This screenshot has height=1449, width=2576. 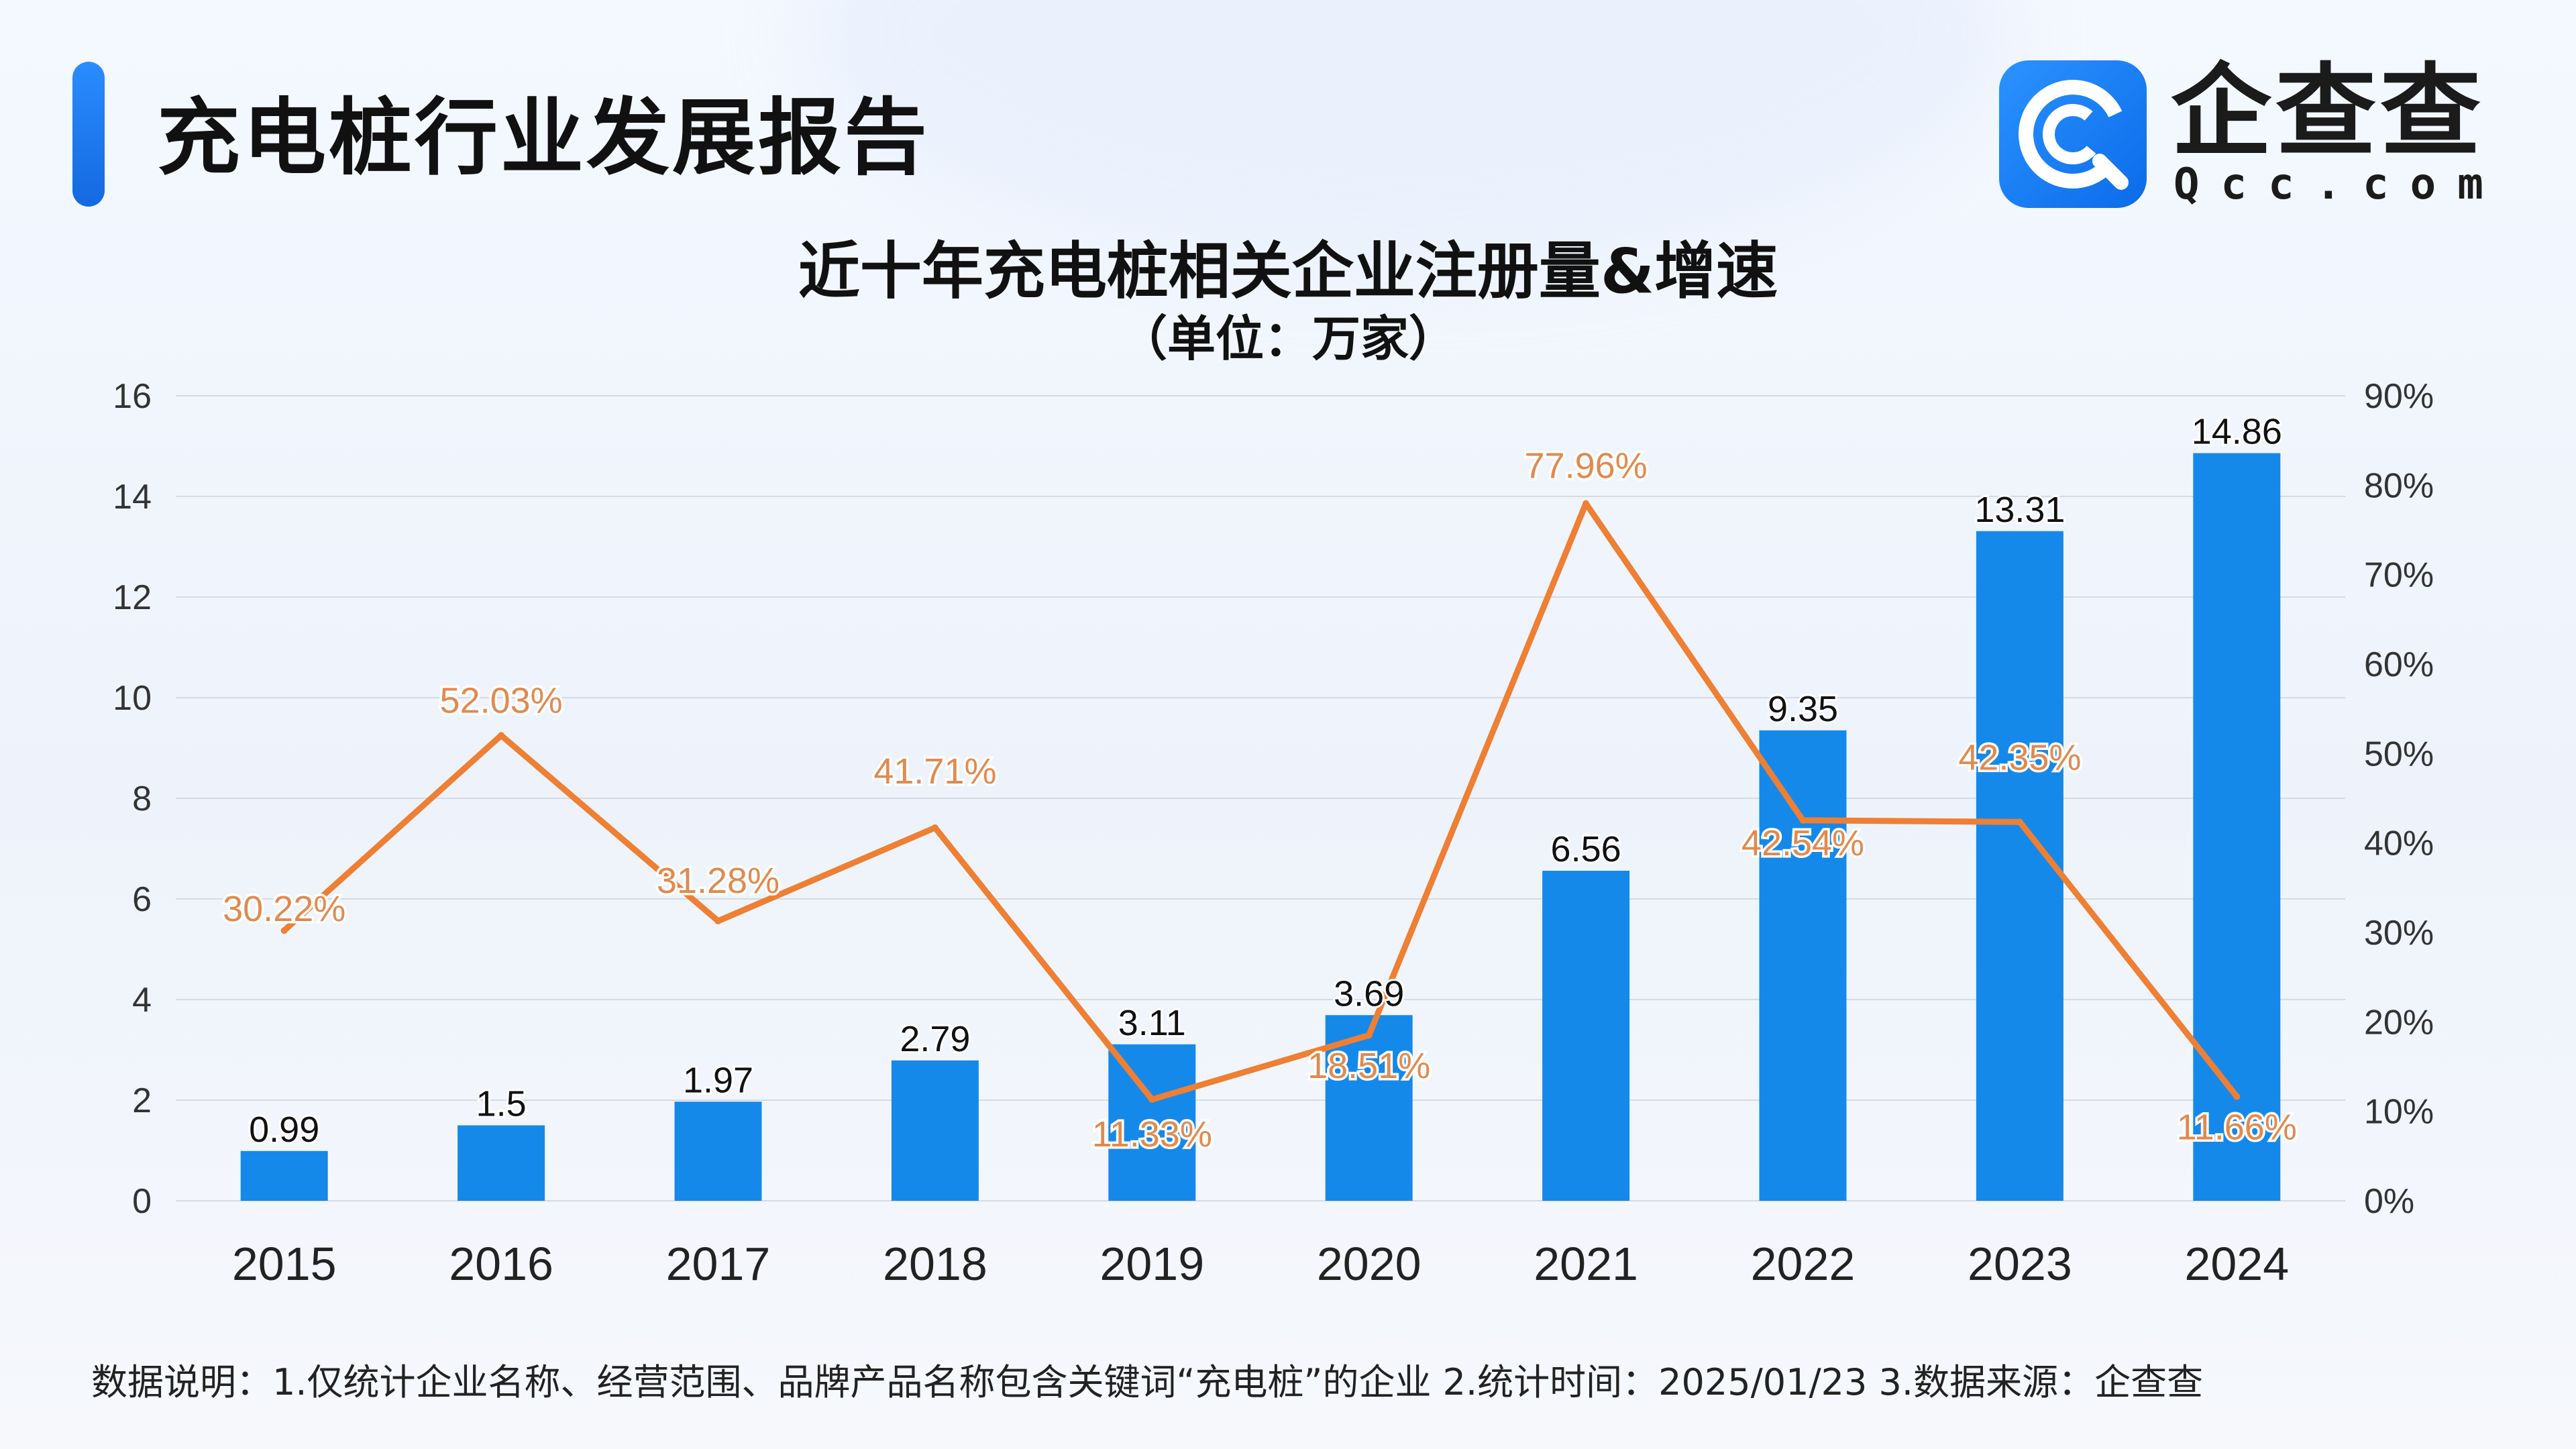 I want to click on bar-value-label: 14.86, so click(x=2237, y=432).